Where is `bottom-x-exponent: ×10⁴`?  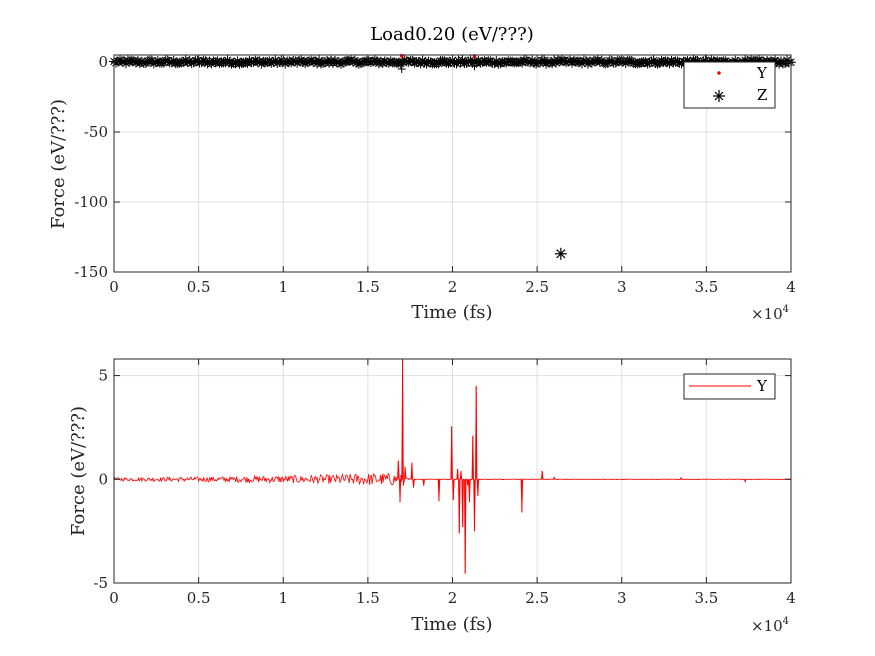 bottom-x-exponent: ×10⁴ is located at coordinates (770, 625).